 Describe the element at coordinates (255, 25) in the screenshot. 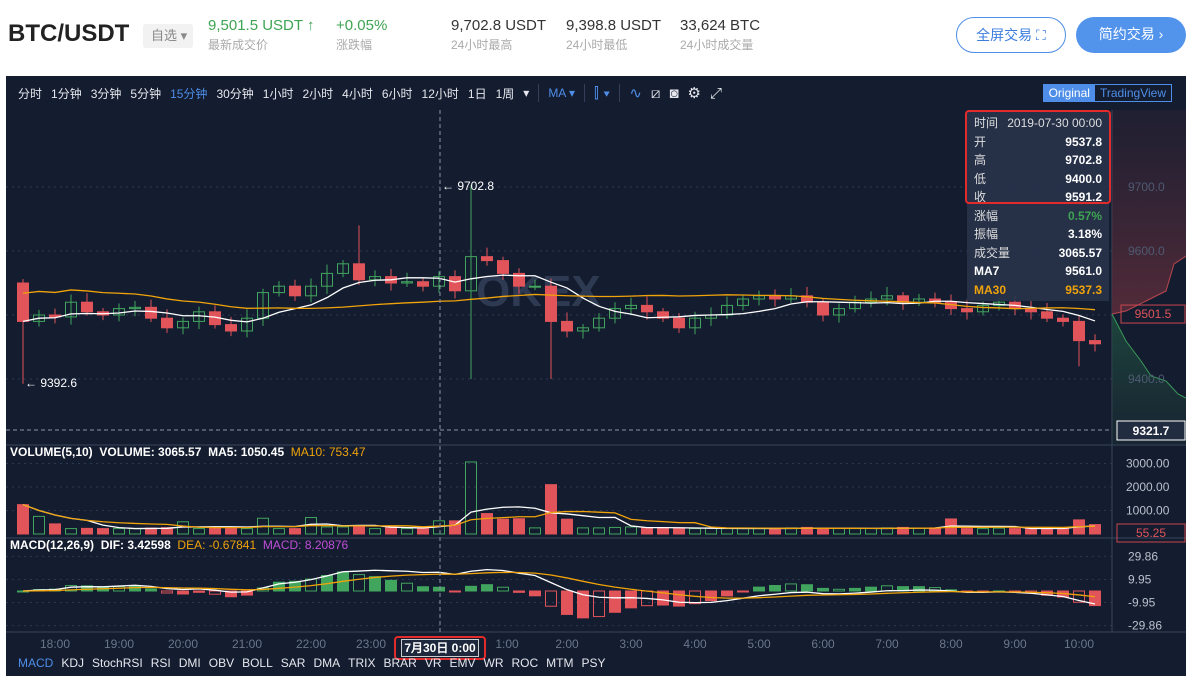

I see `last-price: 9,501.5 USDT` at that location.